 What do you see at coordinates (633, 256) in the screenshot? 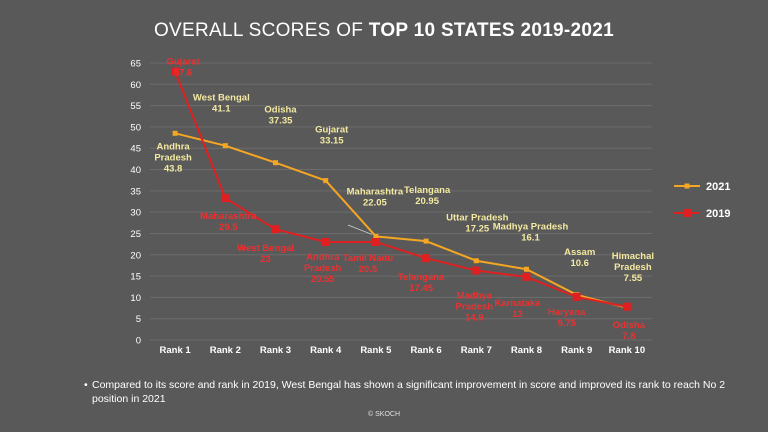
I see `data-label-2021: Himachal` at bounding box center [633, 256].